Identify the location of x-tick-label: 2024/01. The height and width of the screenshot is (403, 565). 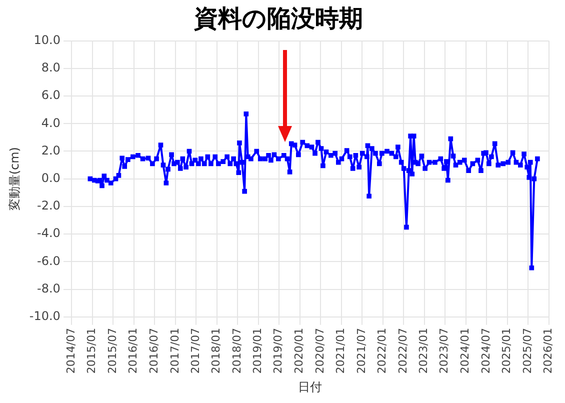
(465, 351).